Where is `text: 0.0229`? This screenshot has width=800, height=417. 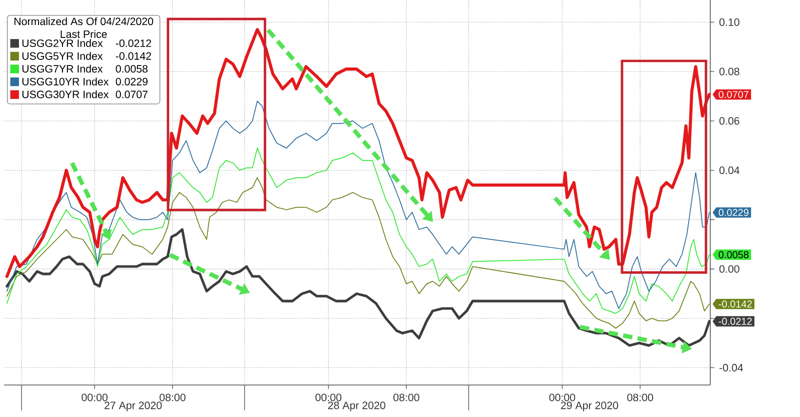
text: 0.0229 is located at coordinates (132, 82).